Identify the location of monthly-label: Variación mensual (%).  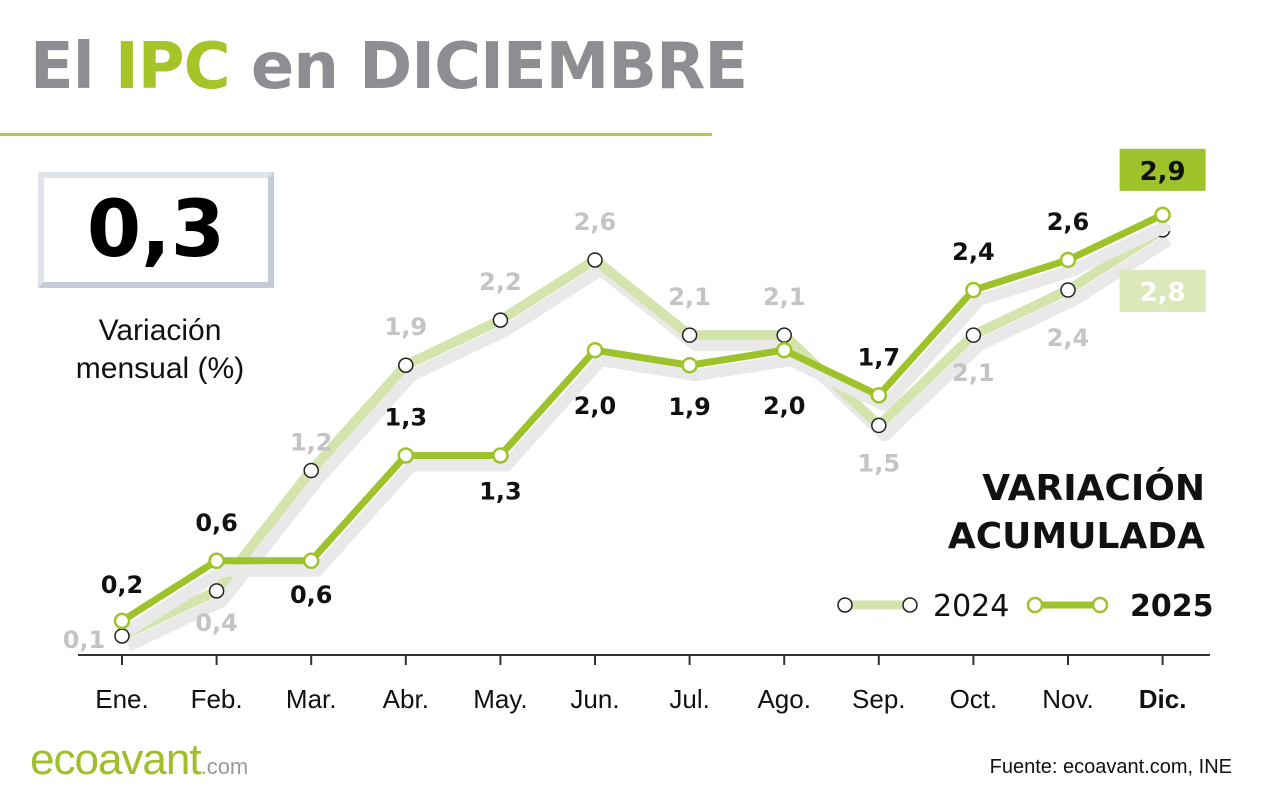
(160, 350).